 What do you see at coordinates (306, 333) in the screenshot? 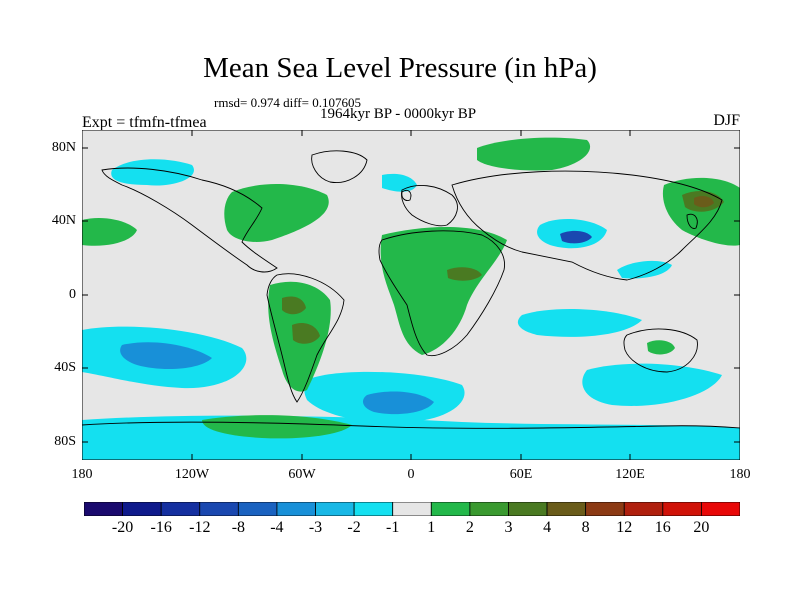
I see `south-america-core-south` at bounding box center [306, 333].